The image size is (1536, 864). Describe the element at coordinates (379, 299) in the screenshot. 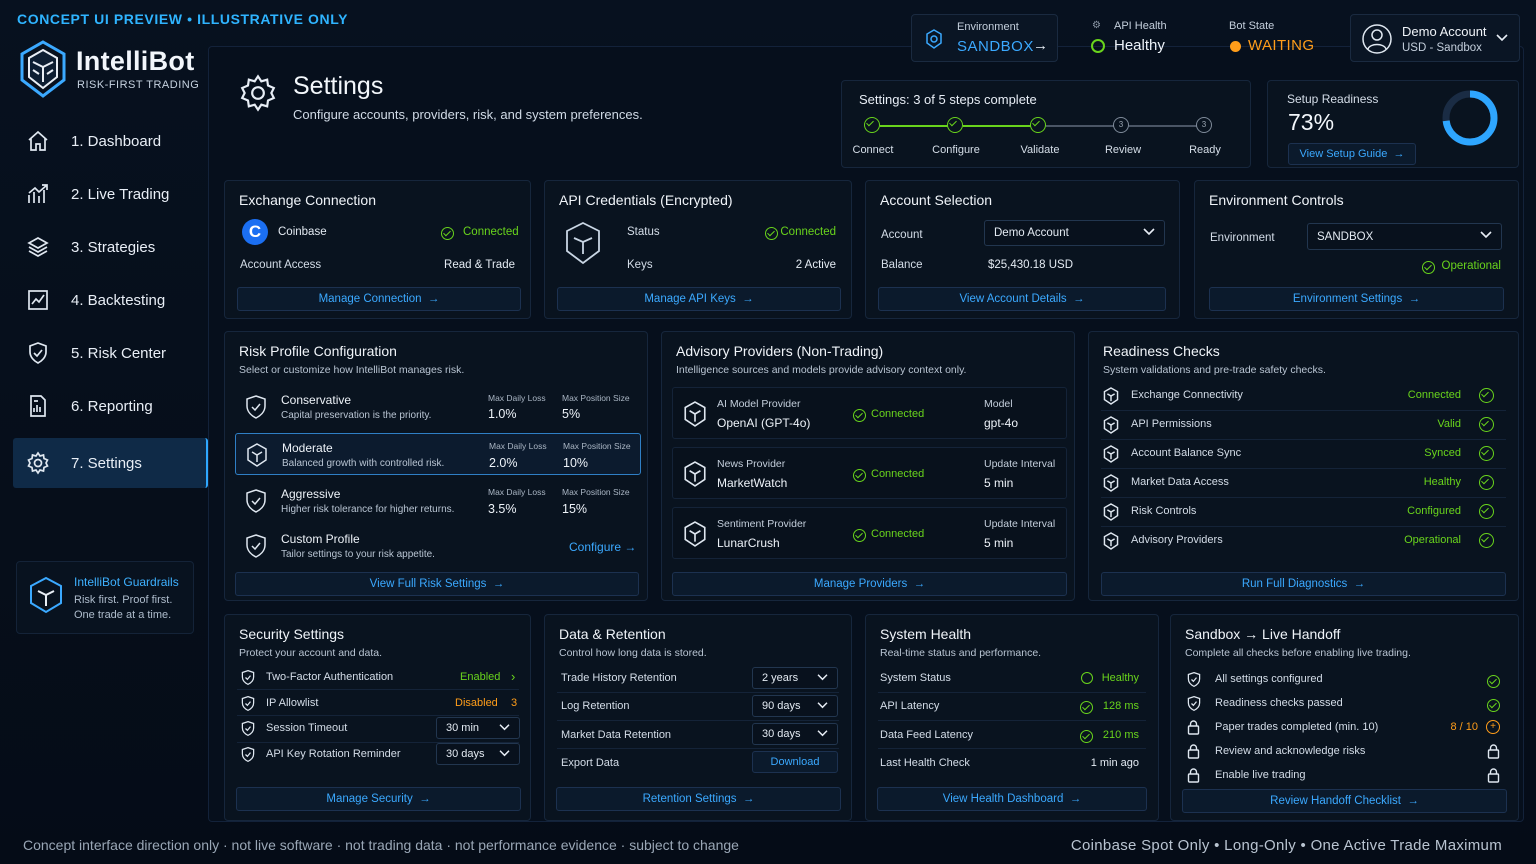

I see `manage-connection-button: Manage Connection →` at that location.